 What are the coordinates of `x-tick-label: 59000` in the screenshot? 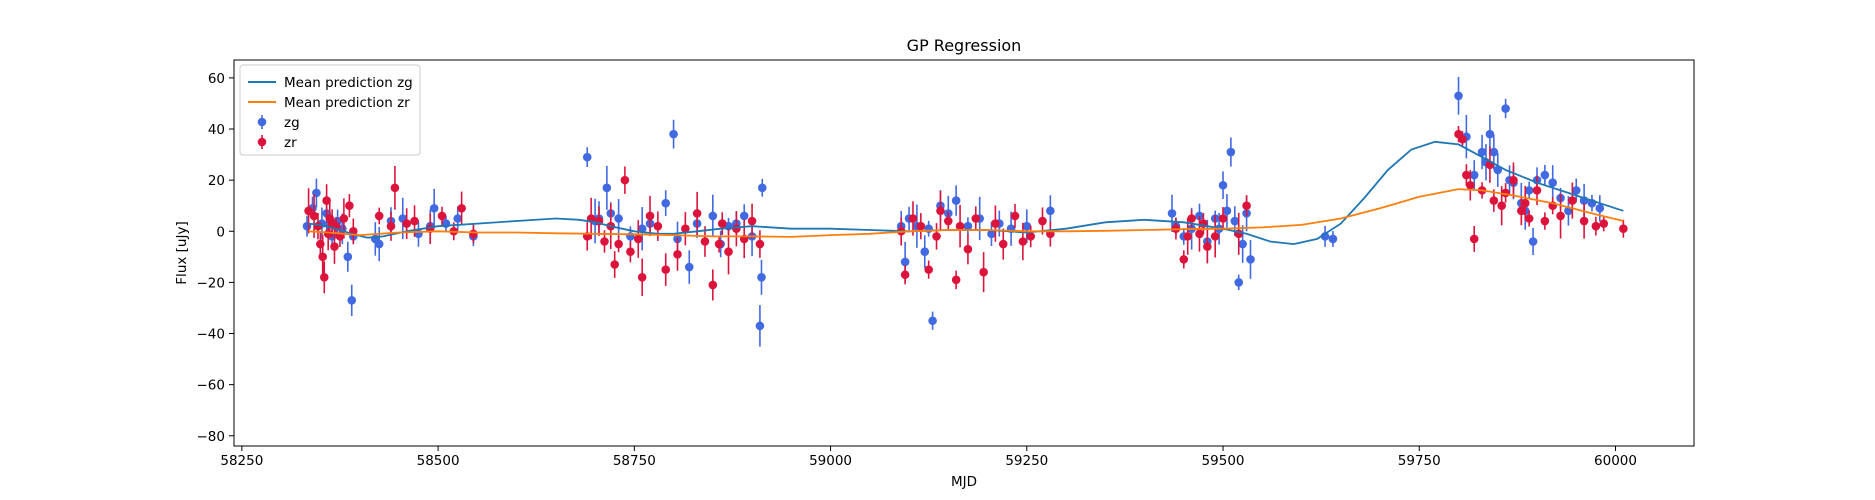 It's located at (830, 461).